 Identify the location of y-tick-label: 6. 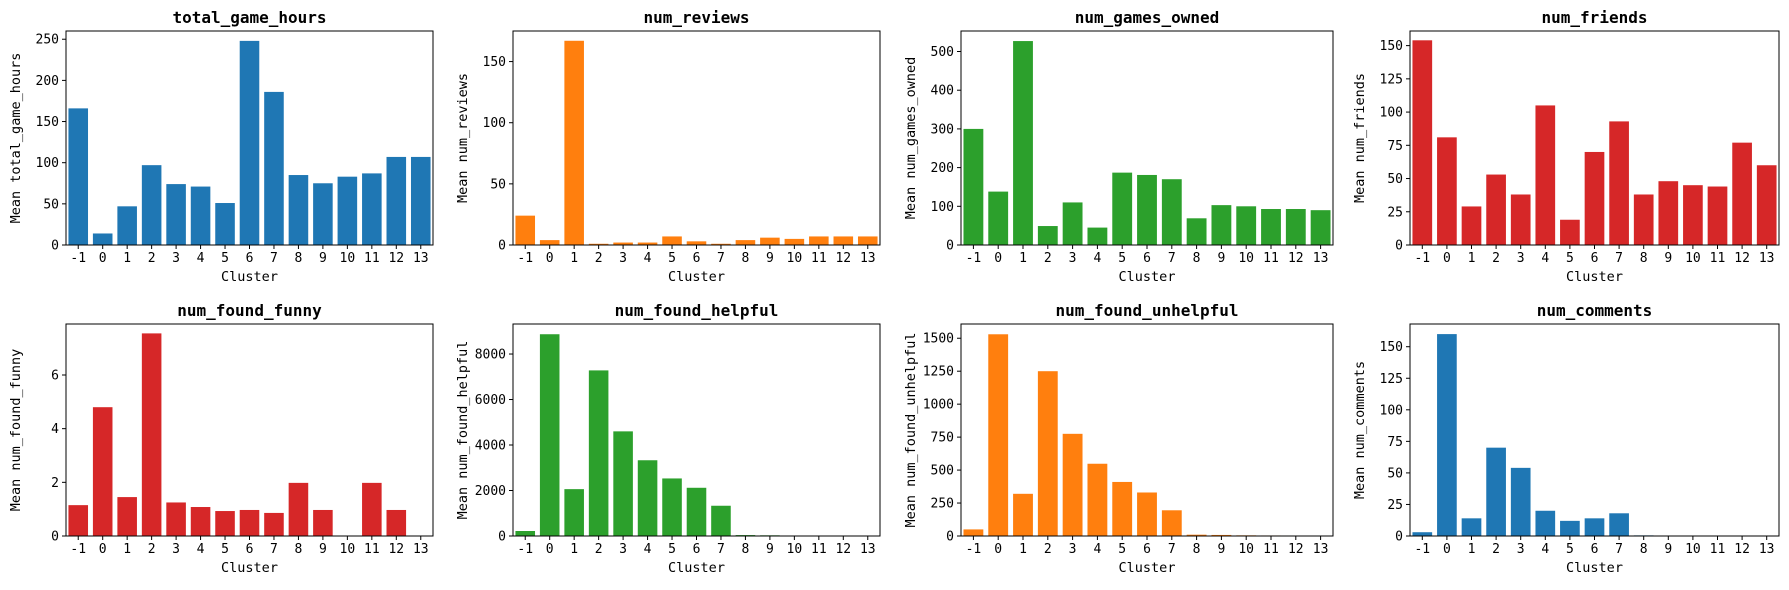
(55, 375).